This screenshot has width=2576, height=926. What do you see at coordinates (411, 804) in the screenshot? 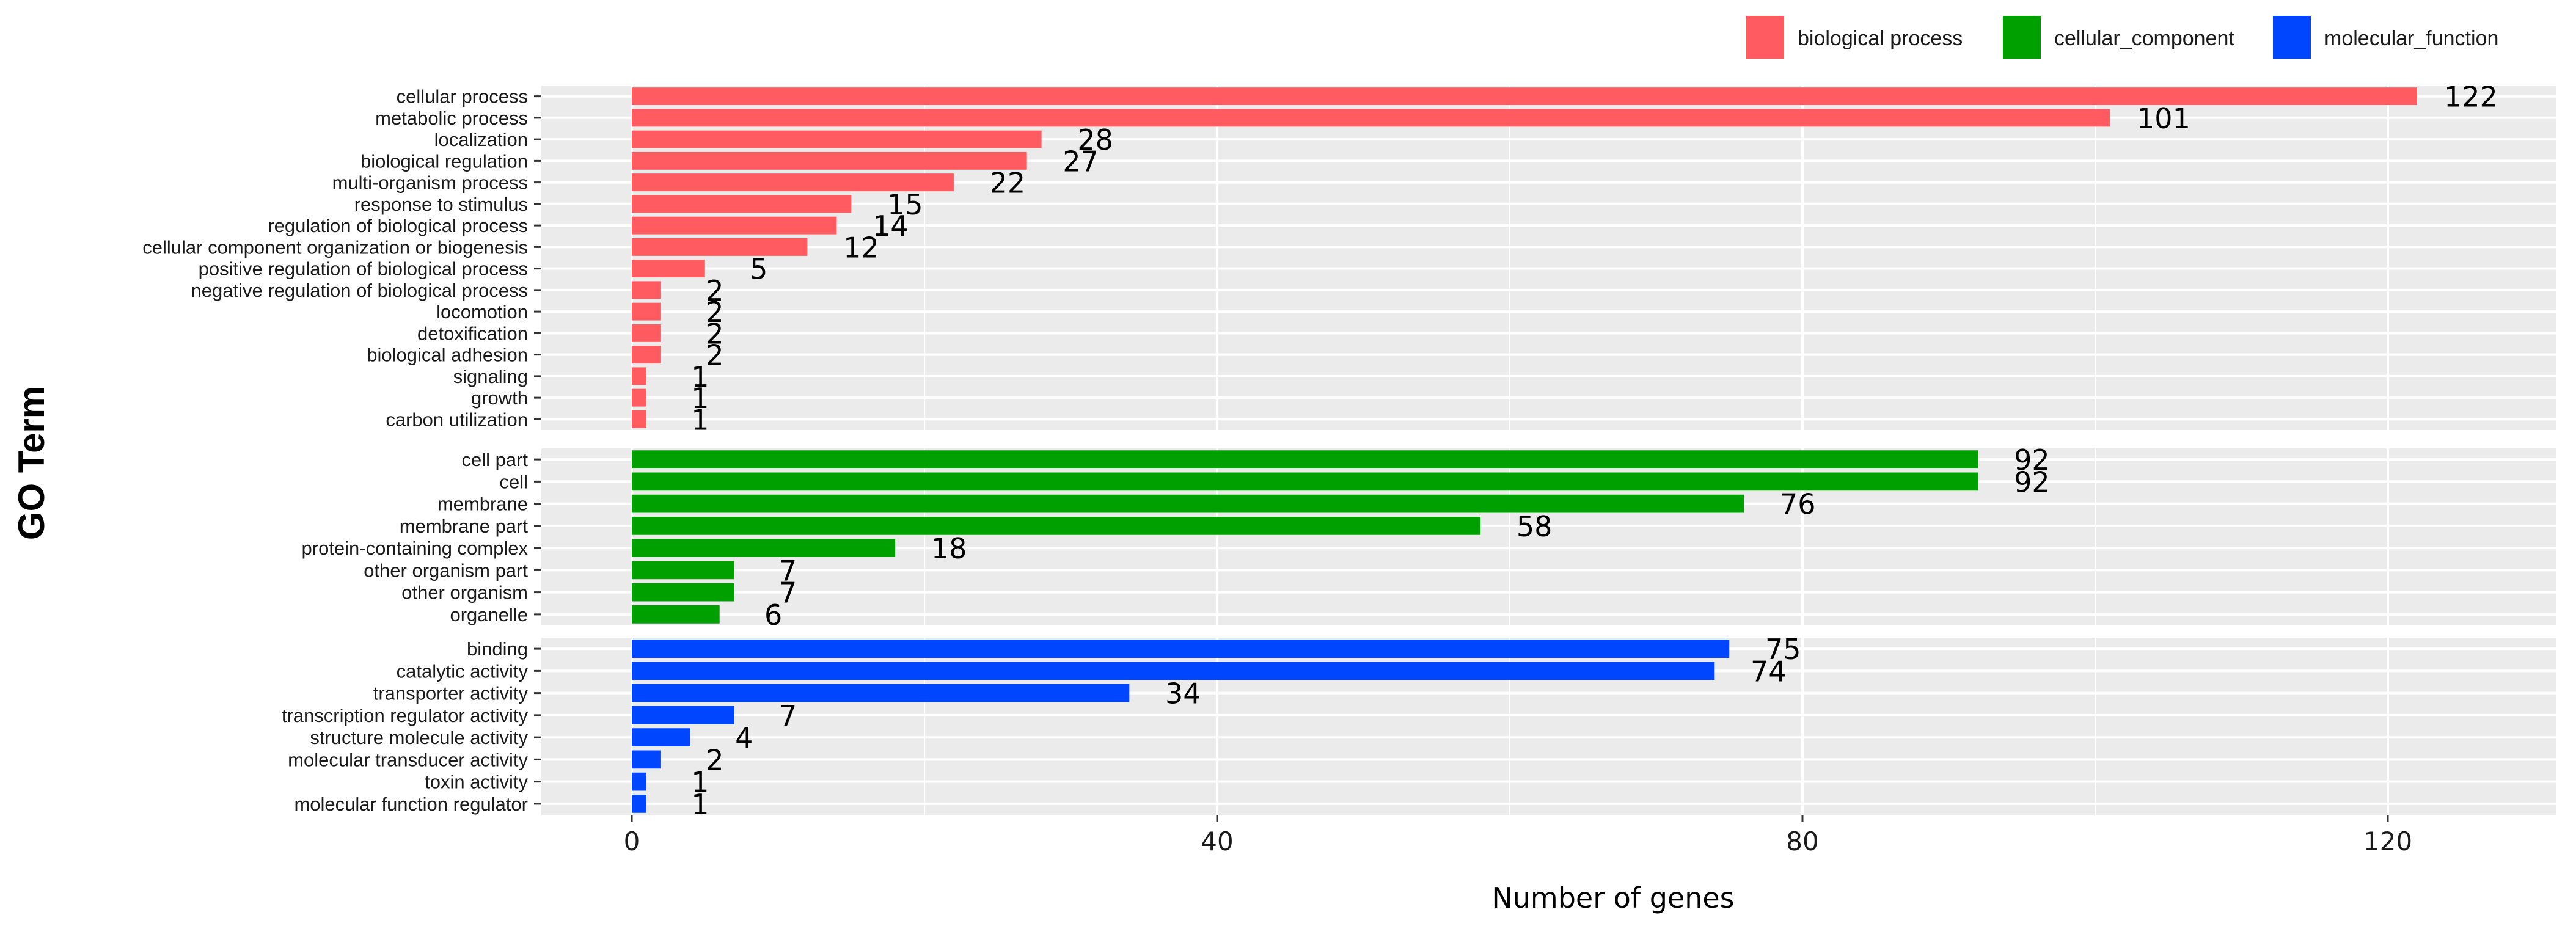
I see `category-label-molecular-function-regulator: molecular function regulator` at bounding box center [411, 804].